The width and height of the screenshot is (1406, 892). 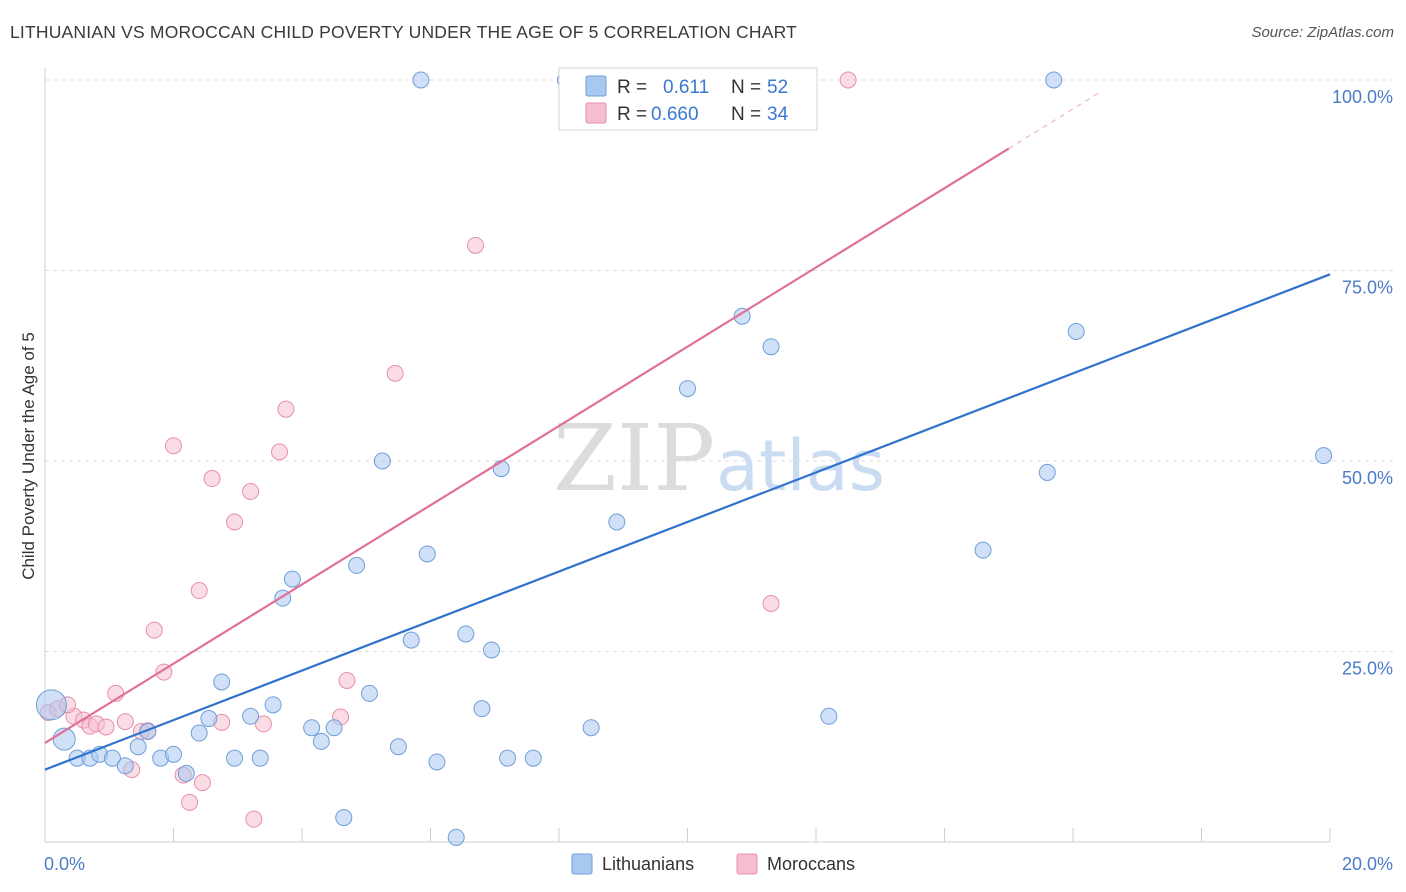 What do you see at coordinates (28, 456) in the screenshot?
I see `y-axis-label: Child Poverty Under the Age of 5` at bounding box center [28, 456].